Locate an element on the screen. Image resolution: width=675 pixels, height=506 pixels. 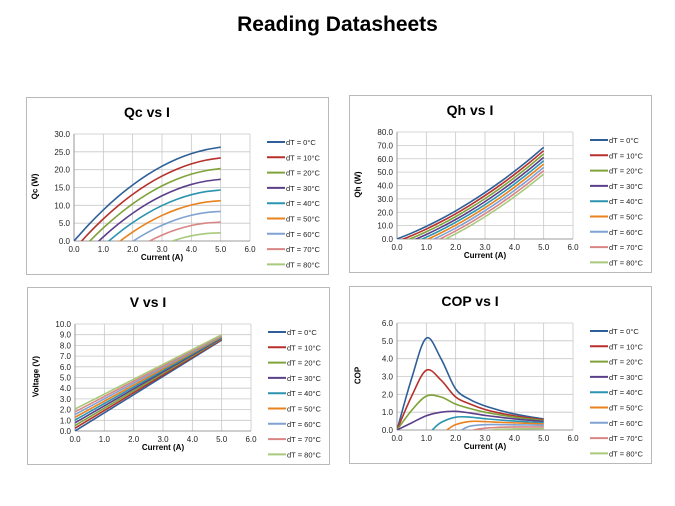
y-tick-label: 40.0 is located at coordinates (385, 186).